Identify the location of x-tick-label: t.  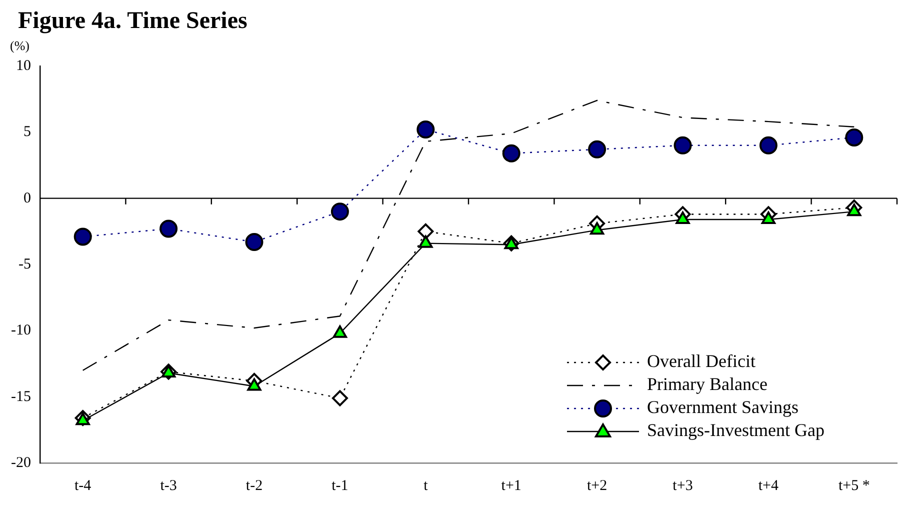
(426, 486).